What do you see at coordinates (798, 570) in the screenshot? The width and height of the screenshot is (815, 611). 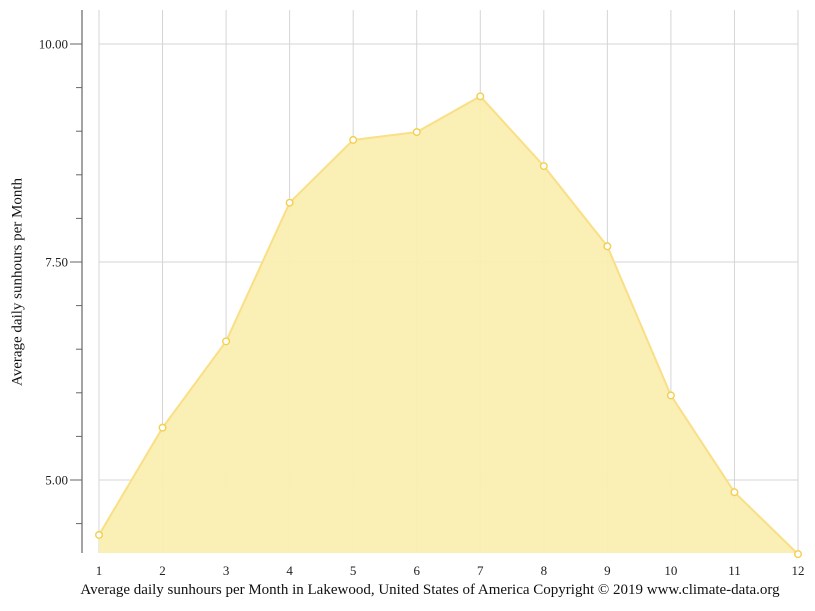 I see `x-tick-label: 12` at bounding box center [798, 570].